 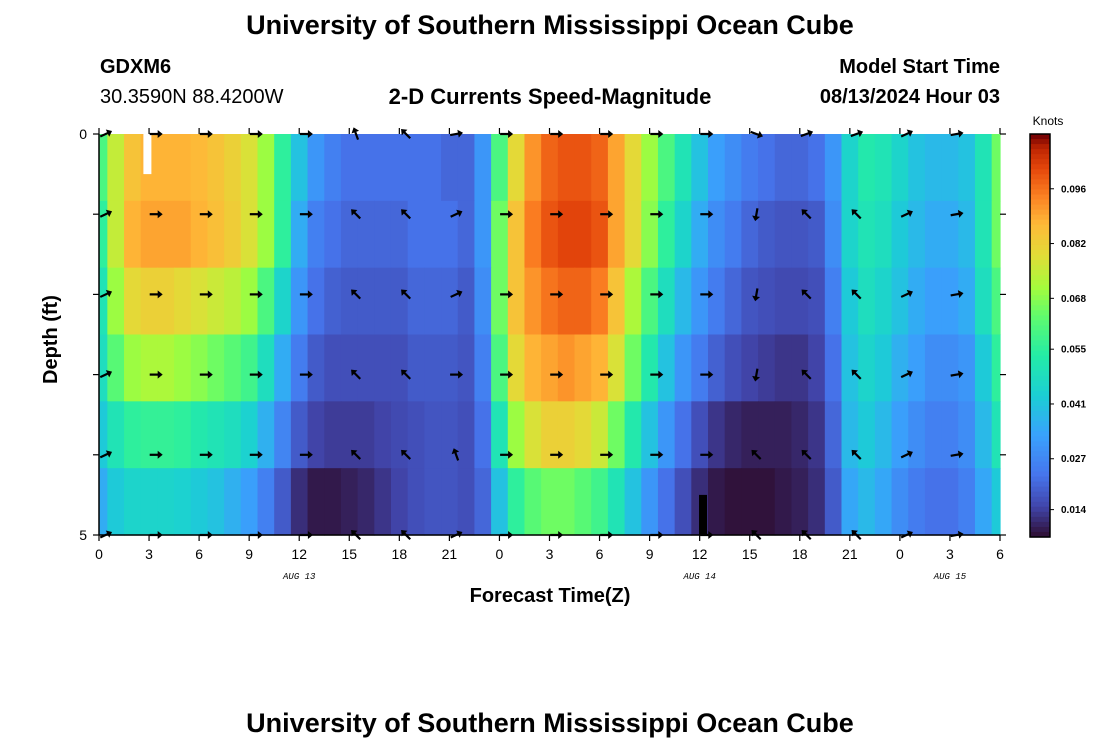 I want to click on colorbar-tick-label: 0.068, so click(x=1073, y=299).